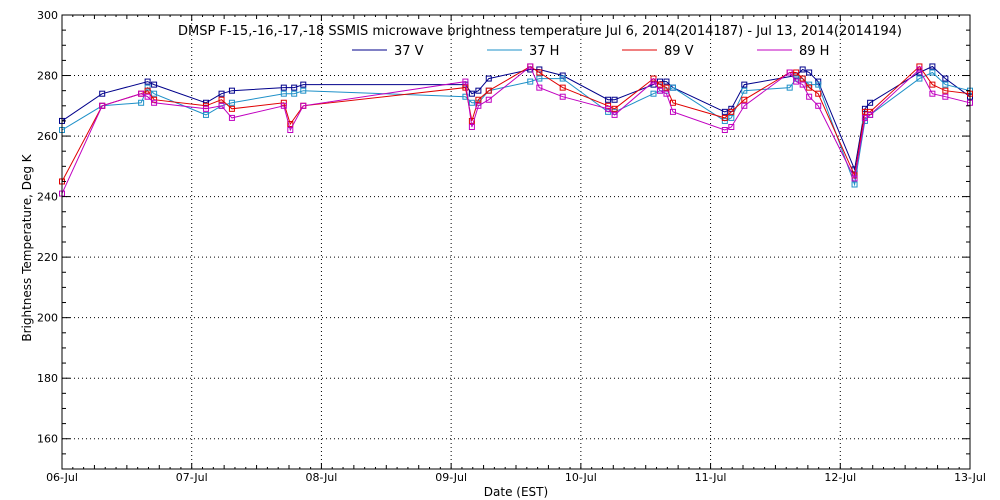 This screenshot has height=500, width=1000. Describe the element at coordinates (679, 51) in the screenshot. I see `legend-label: 89 V` at that location.